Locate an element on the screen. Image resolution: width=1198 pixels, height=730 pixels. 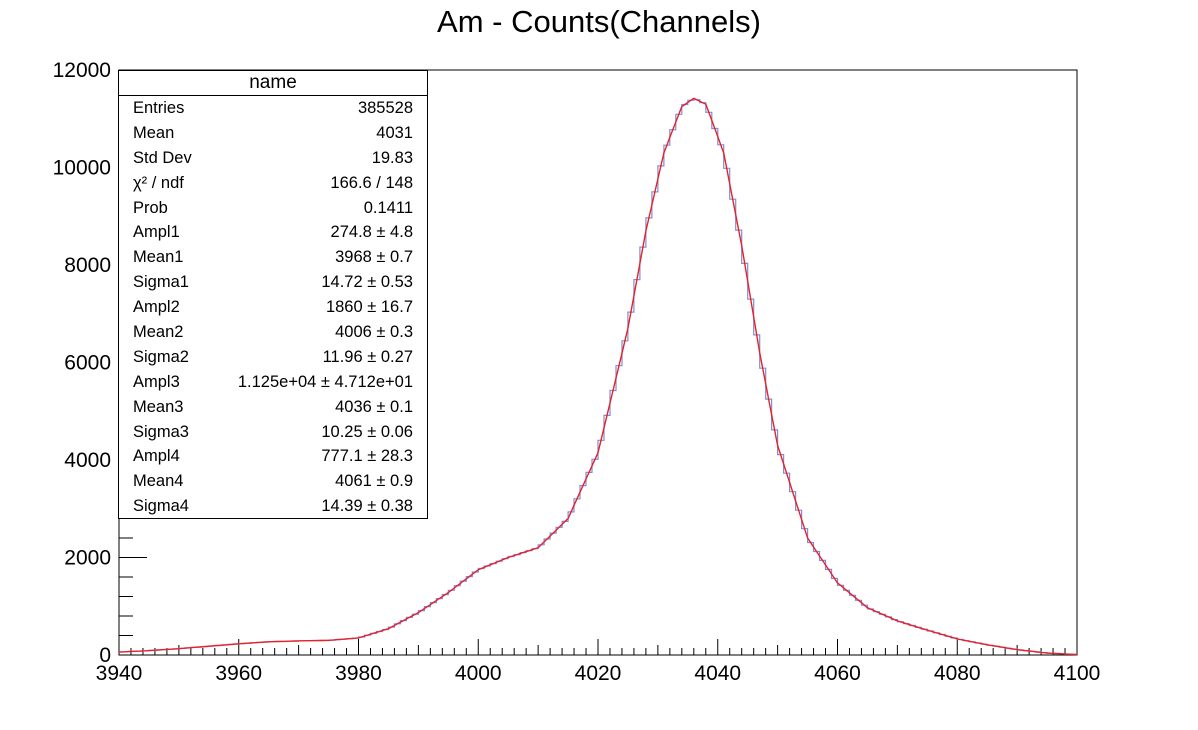
stats-label: Ampl4 is located at coordinates (156, 456).